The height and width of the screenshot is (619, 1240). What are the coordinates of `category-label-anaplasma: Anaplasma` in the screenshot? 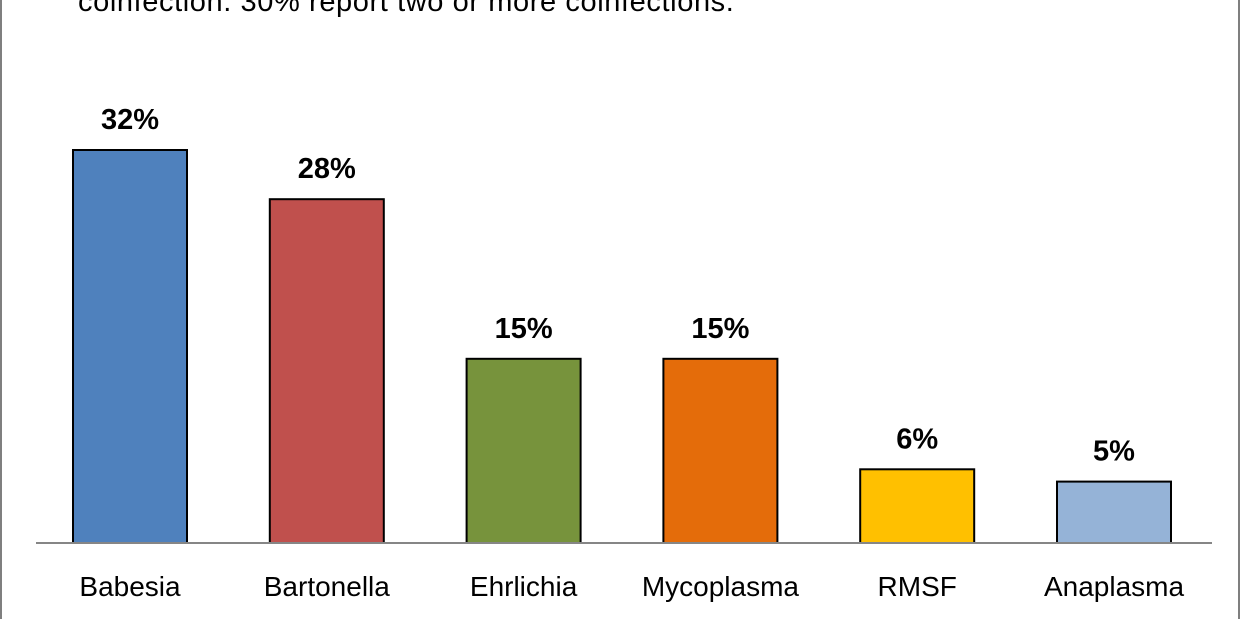 It's located at (1114, 586).